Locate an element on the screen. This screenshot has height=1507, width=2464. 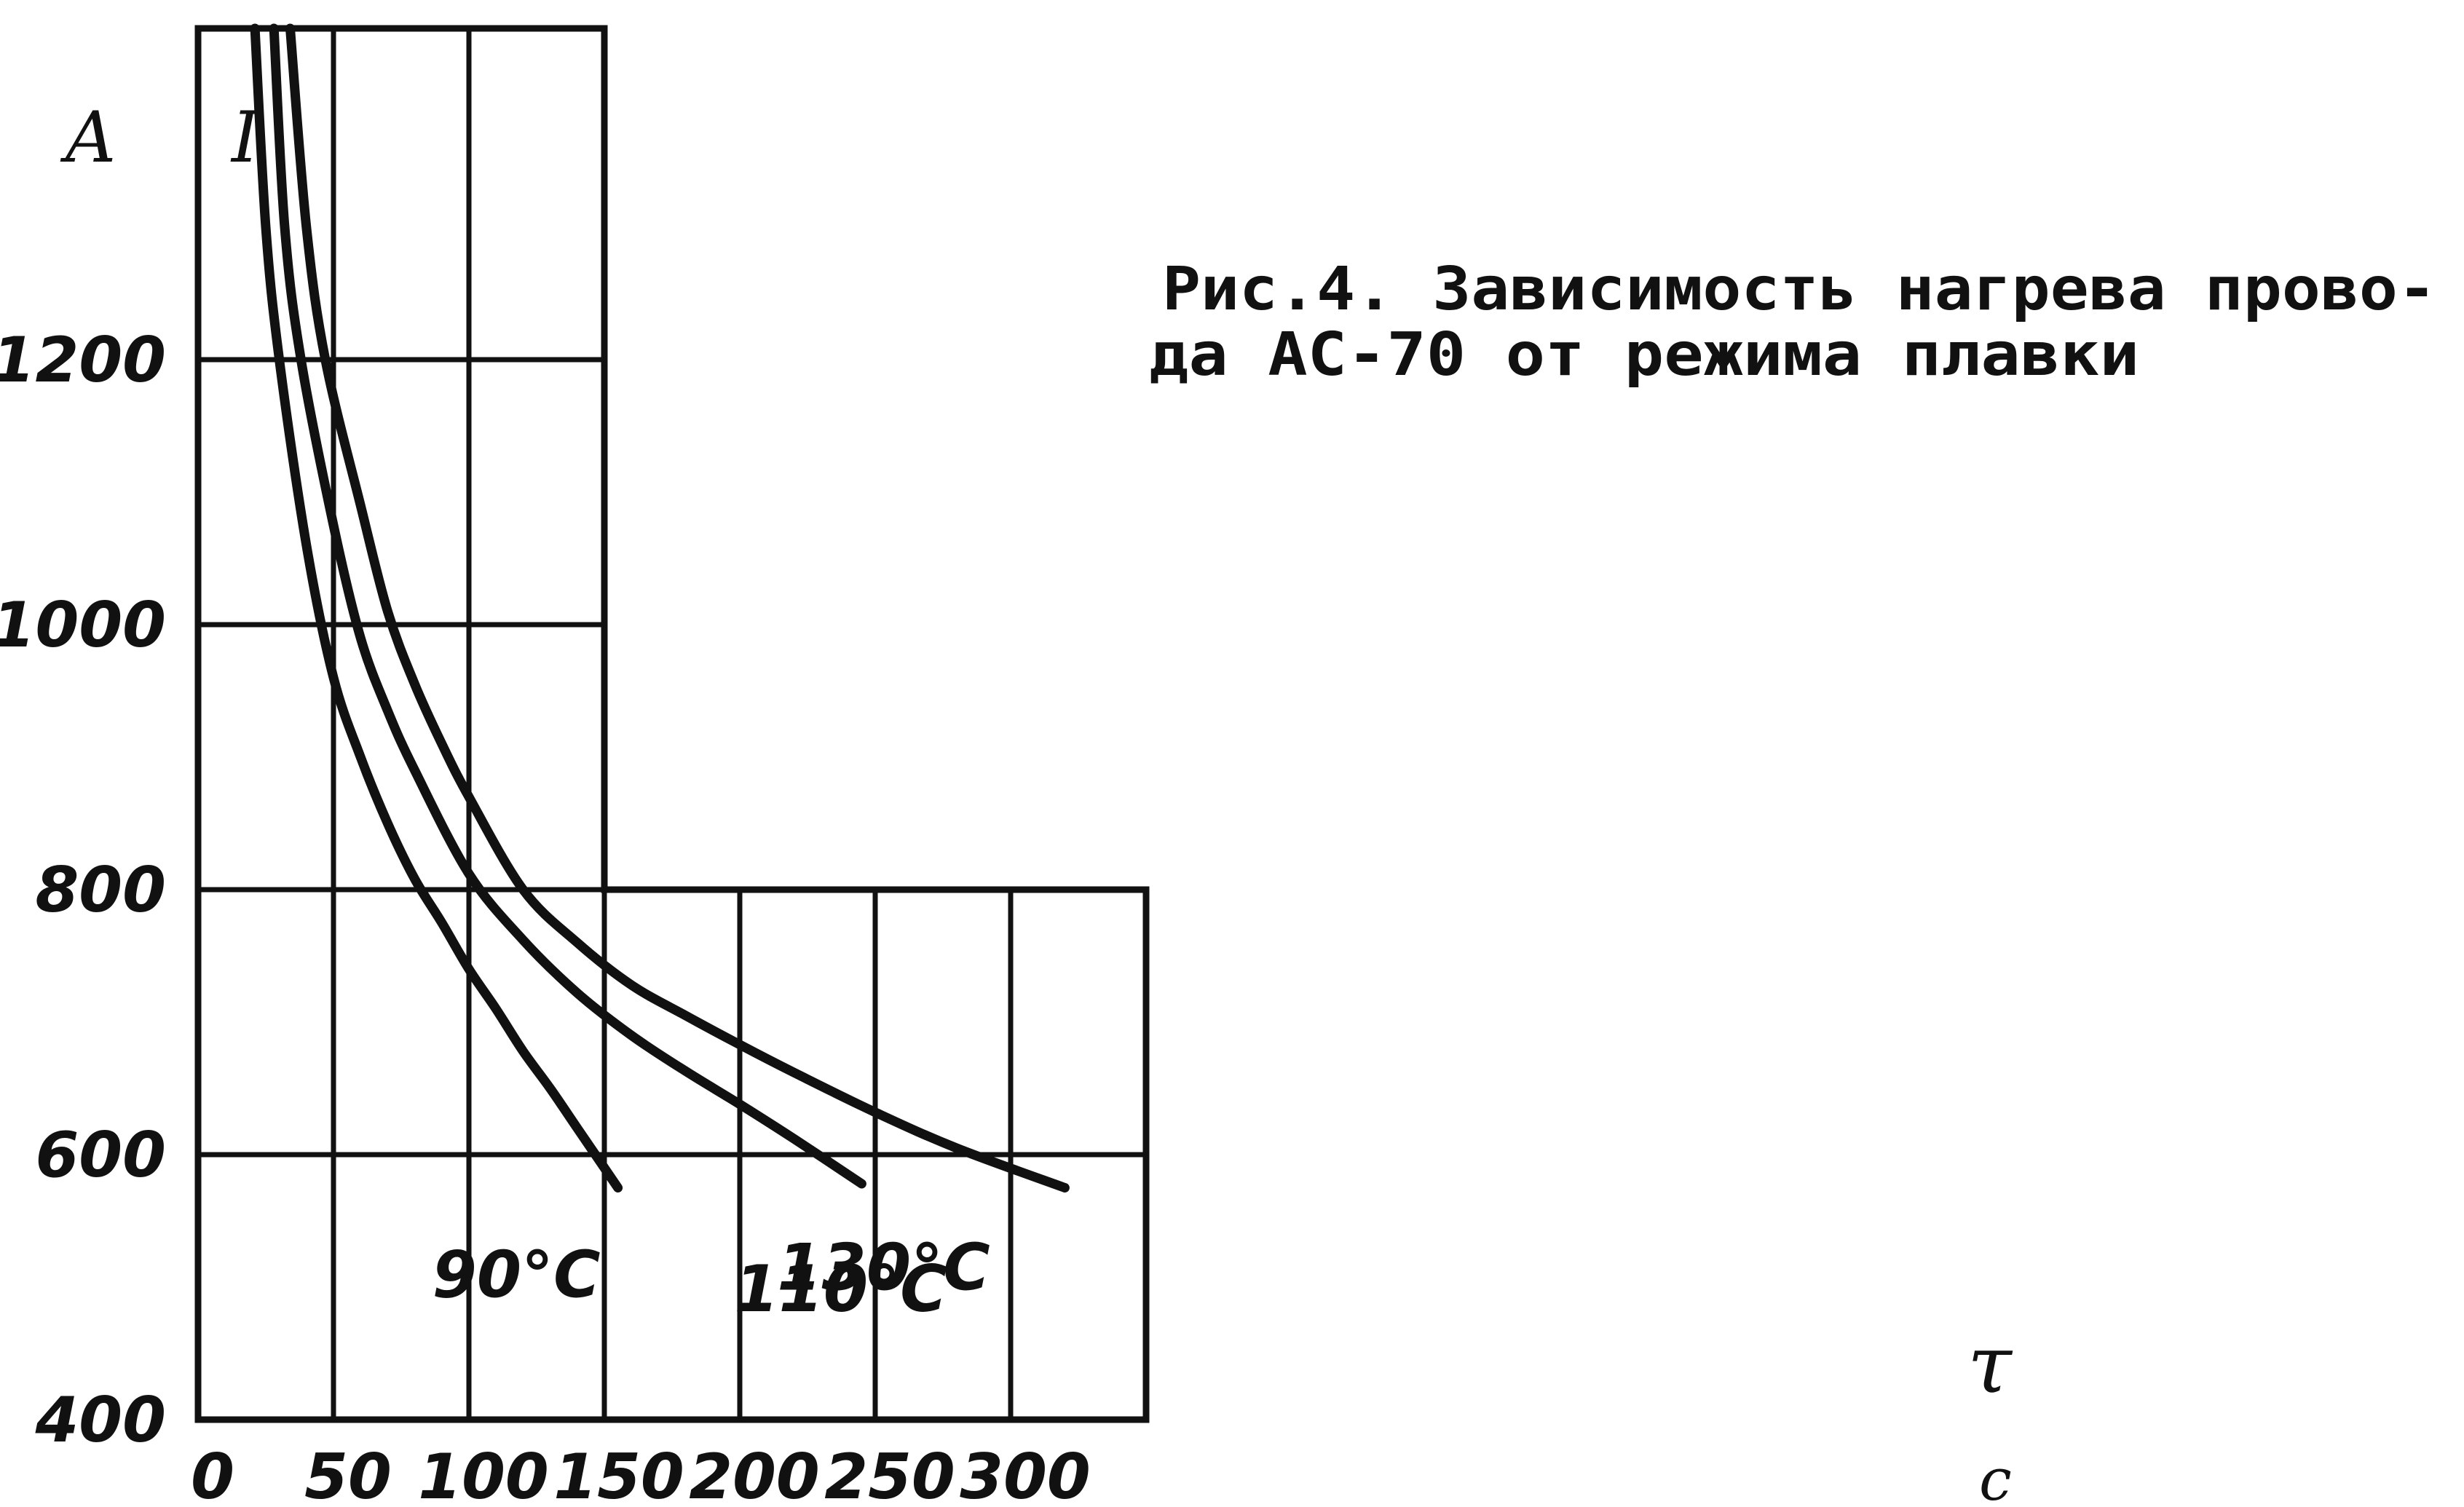
x-tick-label-100: 100 is located at coordinates (483, 1474).